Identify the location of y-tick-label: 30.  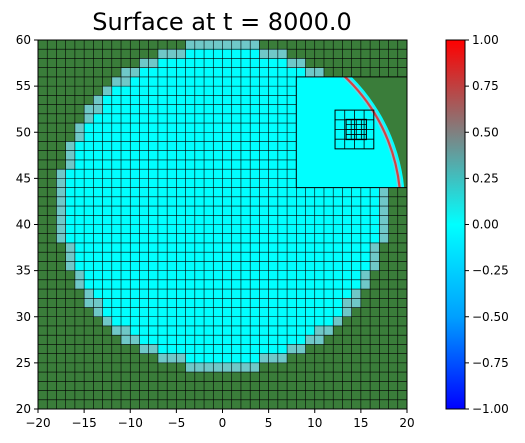
(23, 317).